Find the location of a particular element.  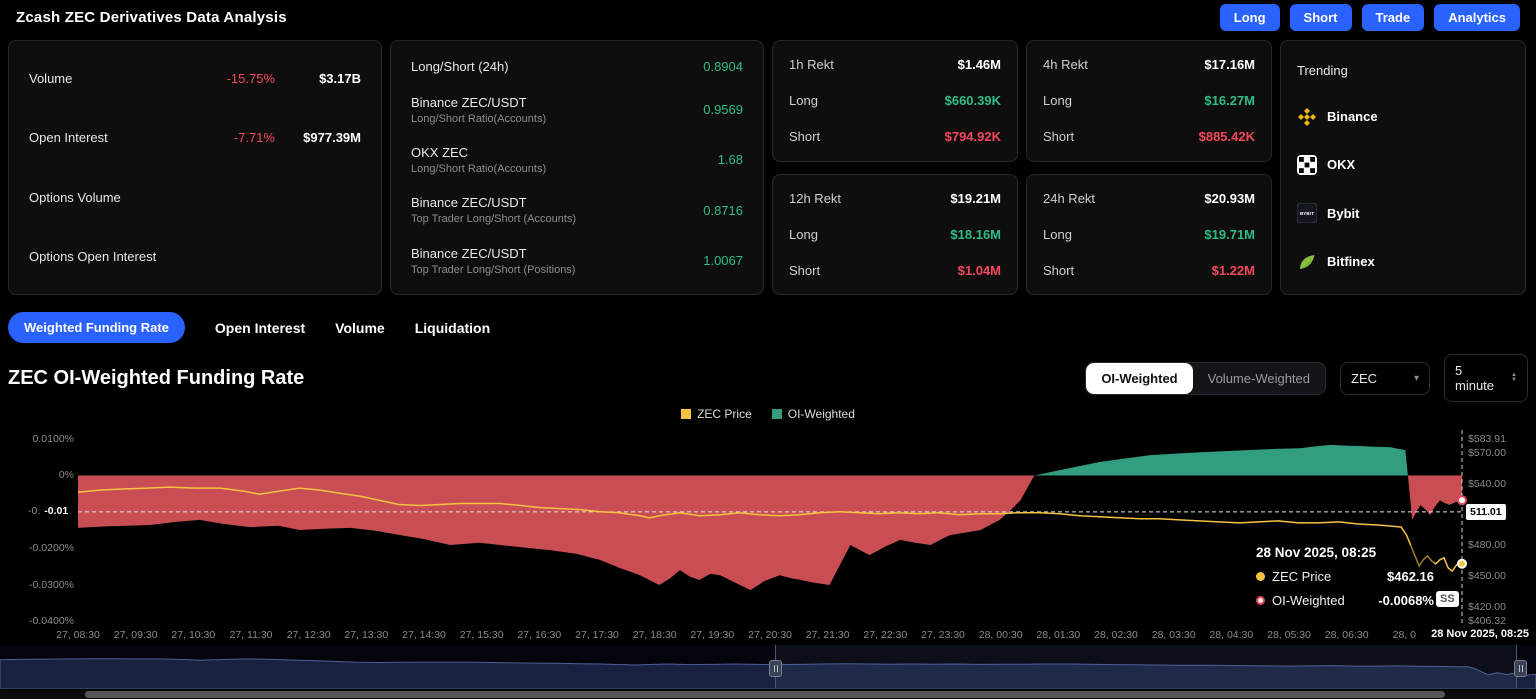

trending-item-bybit: BYB!T Bybit is located at coordinates (1403, 213).